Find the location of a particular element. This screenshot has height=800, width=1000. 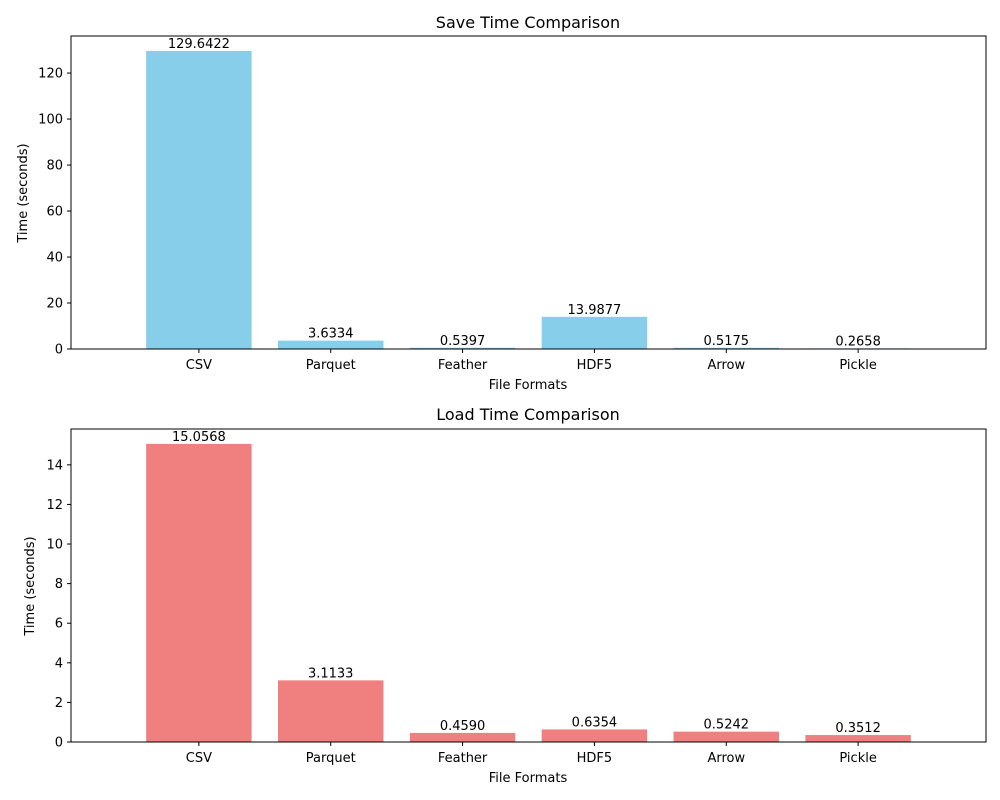

load-data-label-hdf5: 0.6354 is located at coordinates (595, 722).